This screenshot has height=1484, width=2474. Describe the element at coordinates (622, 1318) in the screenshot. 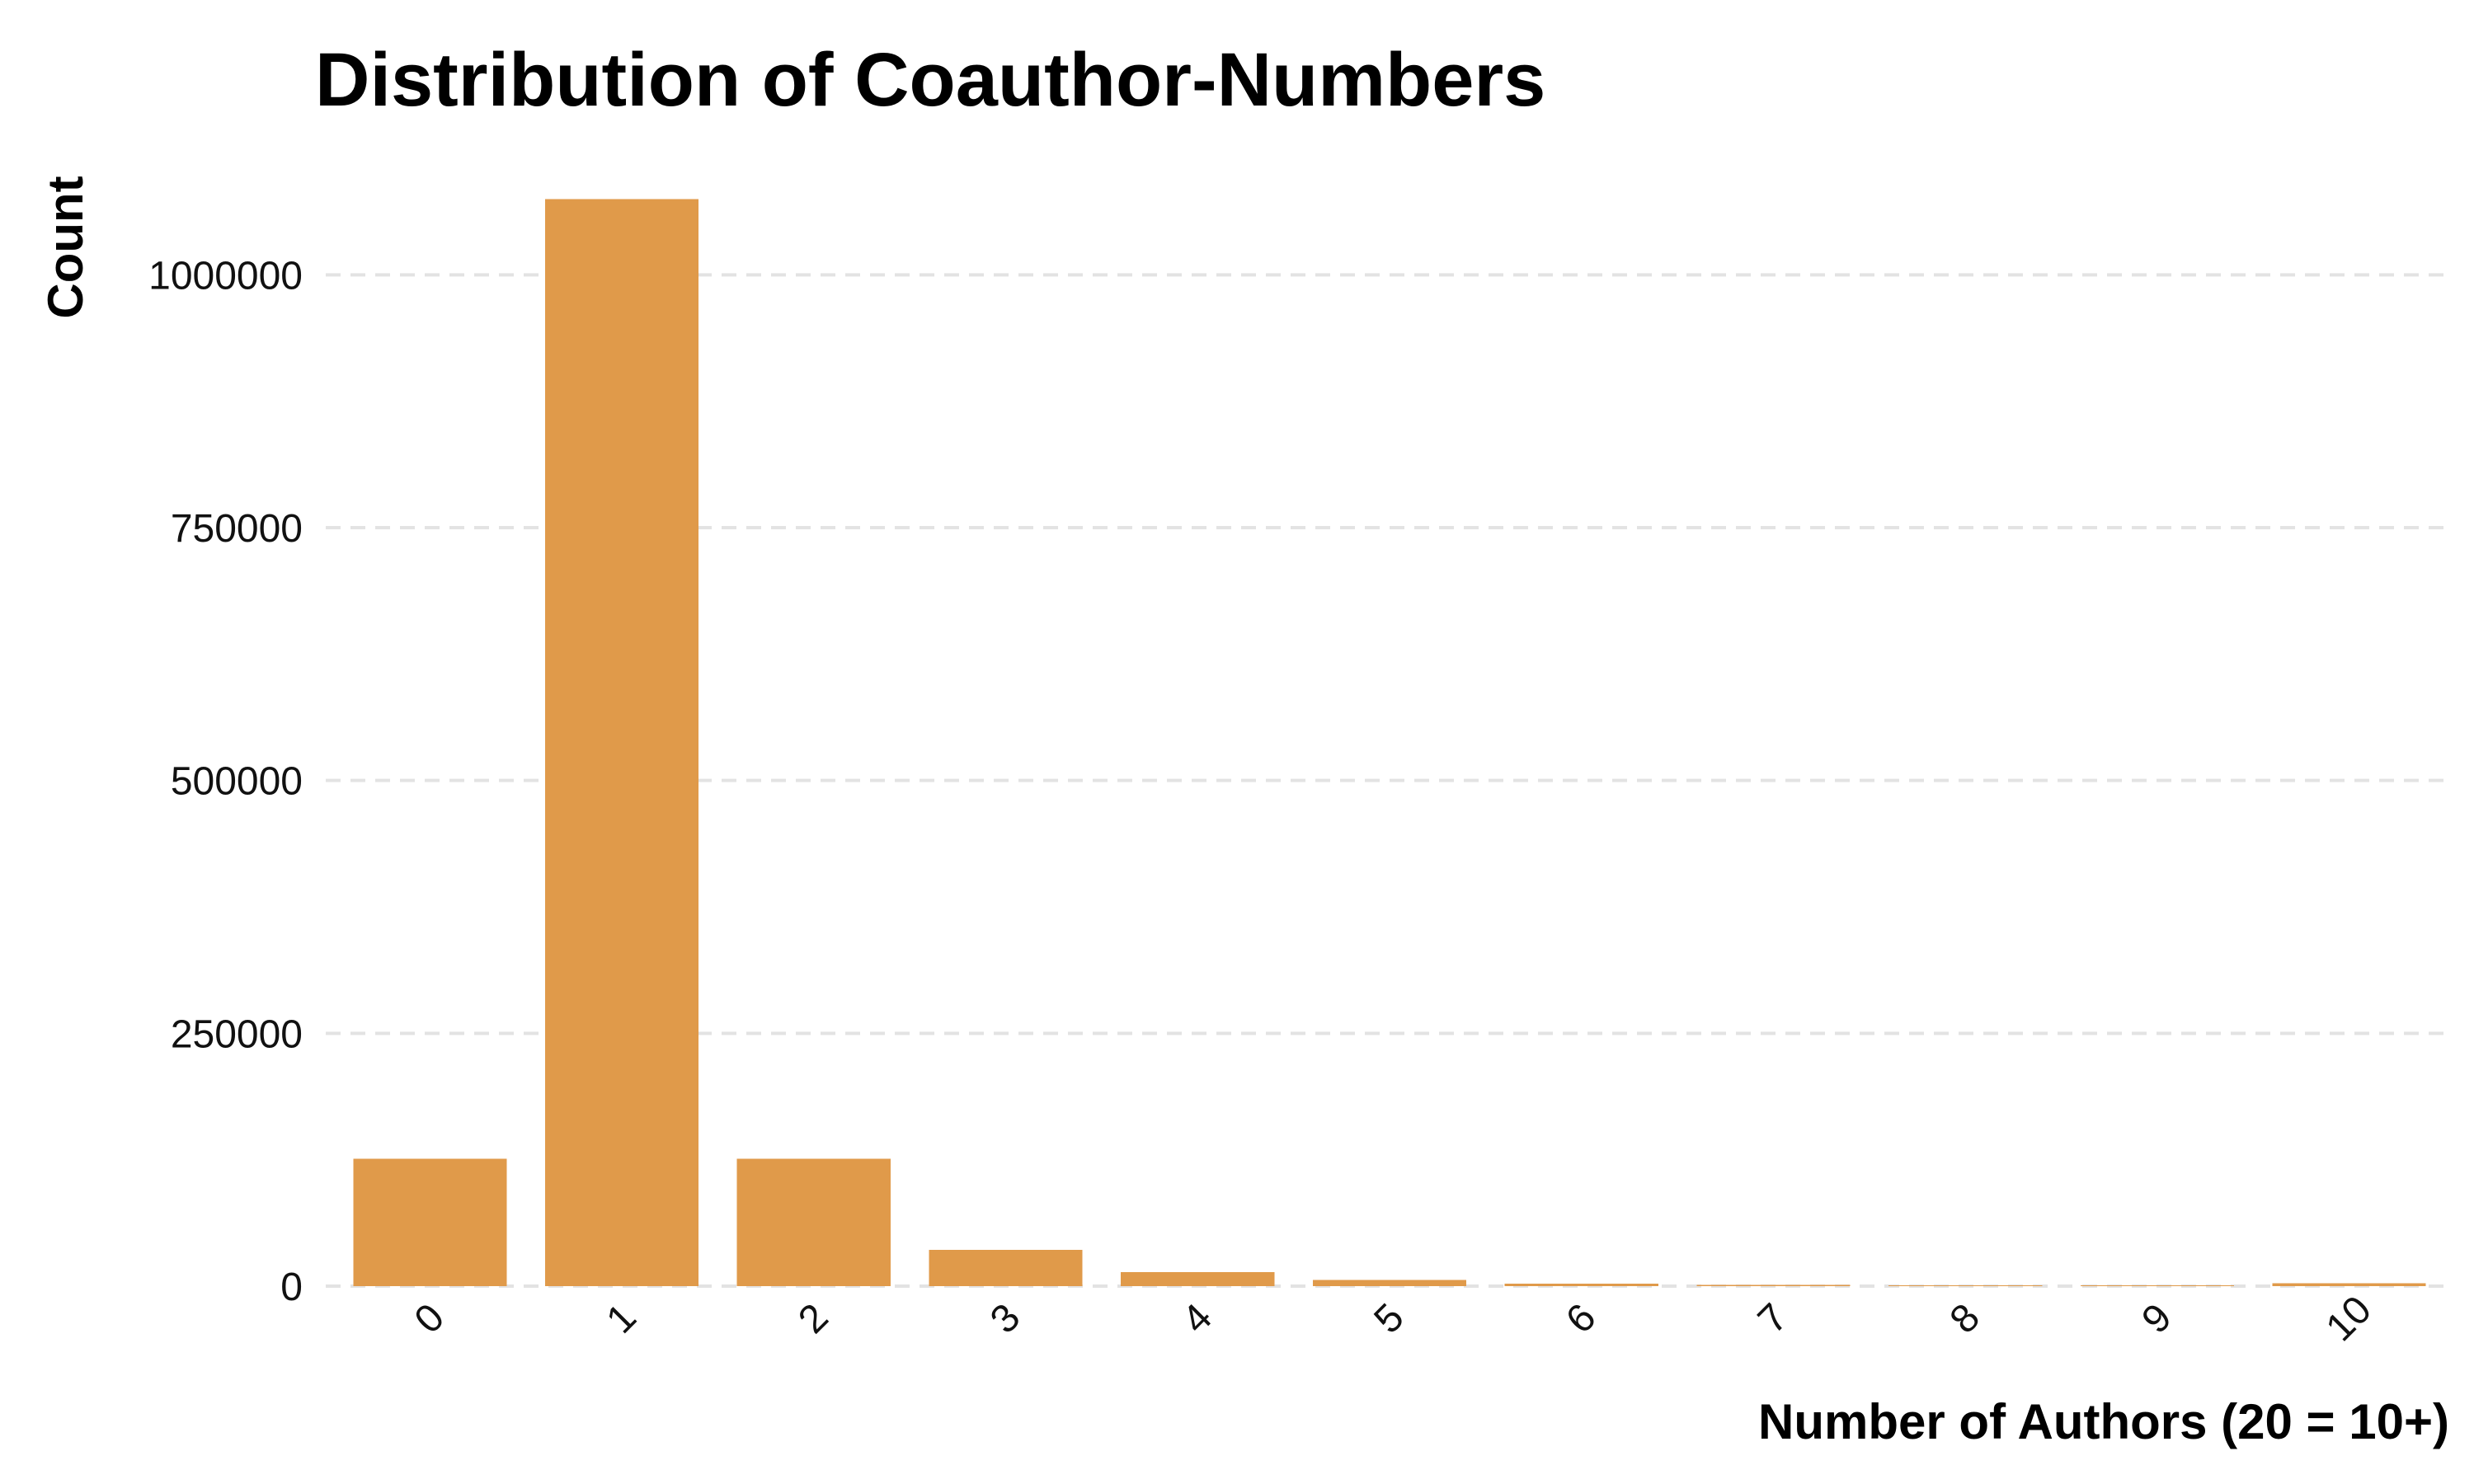

I see `x-tick-label: 1` at that location.